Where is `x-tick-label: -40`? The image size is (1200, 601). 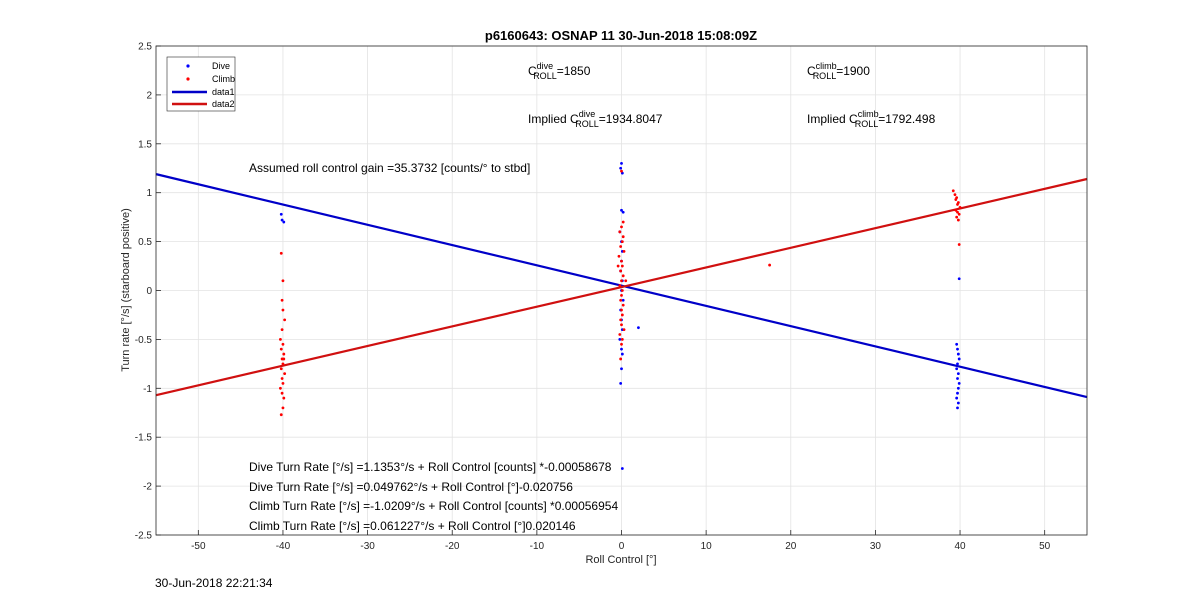 x-tick-label: -40 is located at coordinates (283, 546).